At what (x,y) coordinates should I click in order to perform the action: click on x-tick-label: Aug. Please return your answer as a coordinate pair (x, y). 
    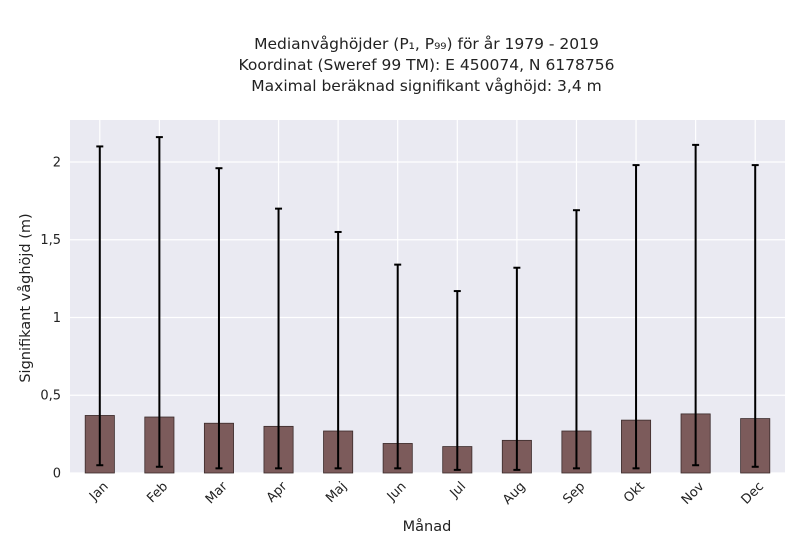
    Looking at the image, I should click on (514, 493).